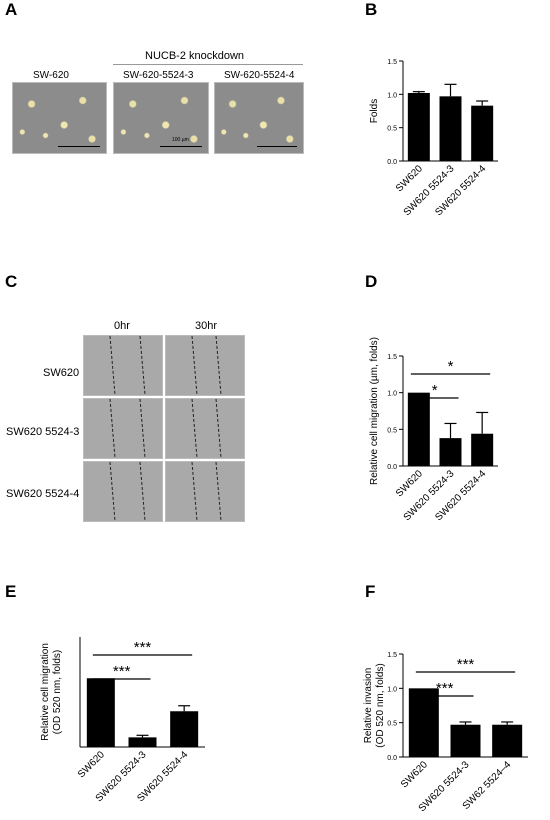 The width and height of the screenshot is (550, 820). What do you see at coordinates (208, 64) in the screenshot?
I see `knockdown-header-rule` at bounding box center [208, 64].